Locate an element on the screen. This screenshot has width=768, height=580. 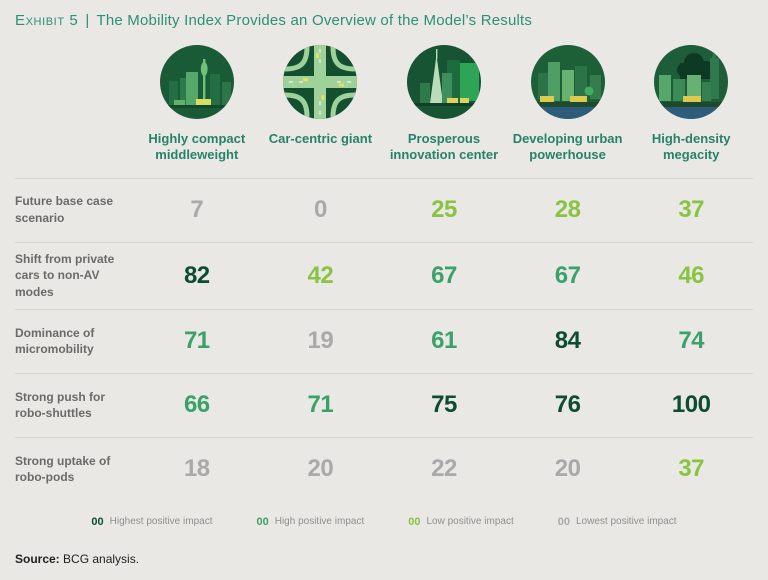
legend-swatch-lowest: 00 is located at coordinates (563, 521).